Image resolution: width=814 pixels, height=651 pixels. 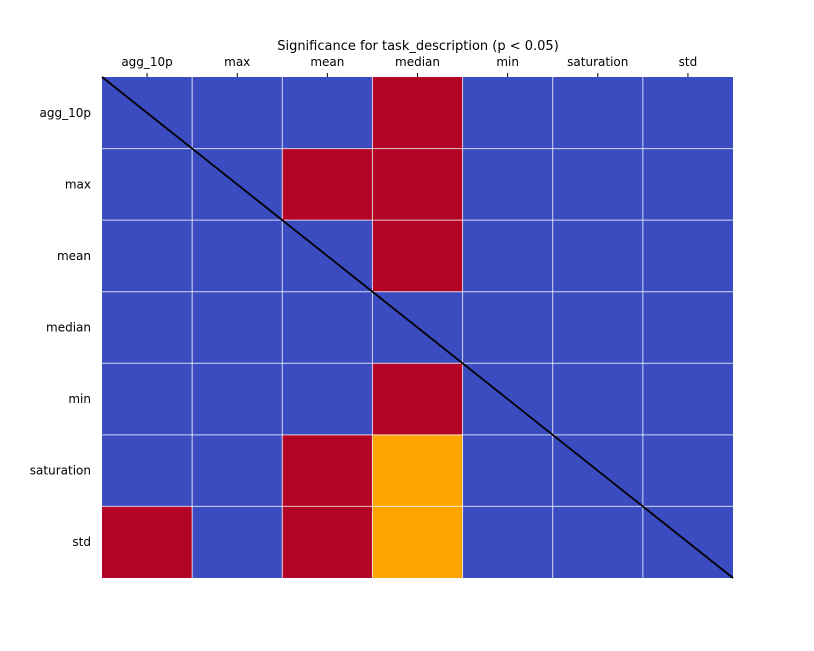 What do you see at coordinates (417, 62) in the screenshot?
I see `x-tick-label: median` at bounding box center [417, 62].